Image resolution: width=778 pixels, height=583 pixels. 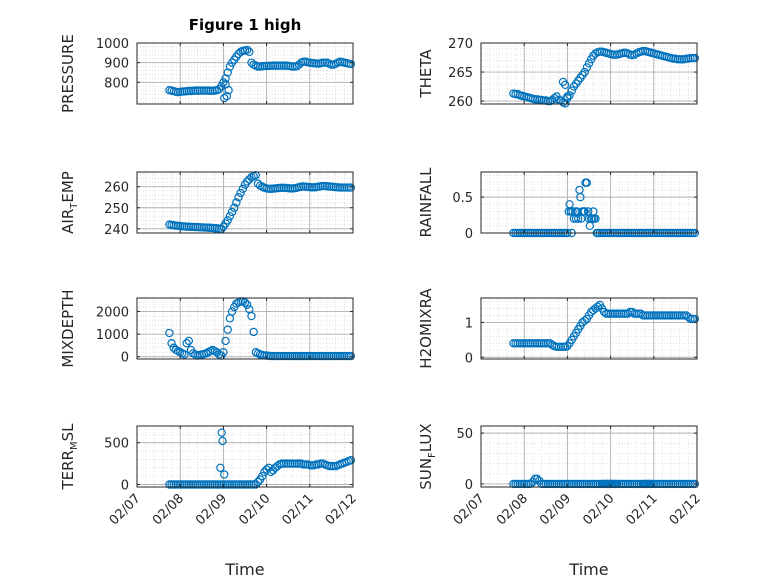 I want to click on panel-sun_flux: 0 50 02/07 02/08 02/09 02/10 02/11 02/12 SUNFLUX, so click(x=560, y=475).